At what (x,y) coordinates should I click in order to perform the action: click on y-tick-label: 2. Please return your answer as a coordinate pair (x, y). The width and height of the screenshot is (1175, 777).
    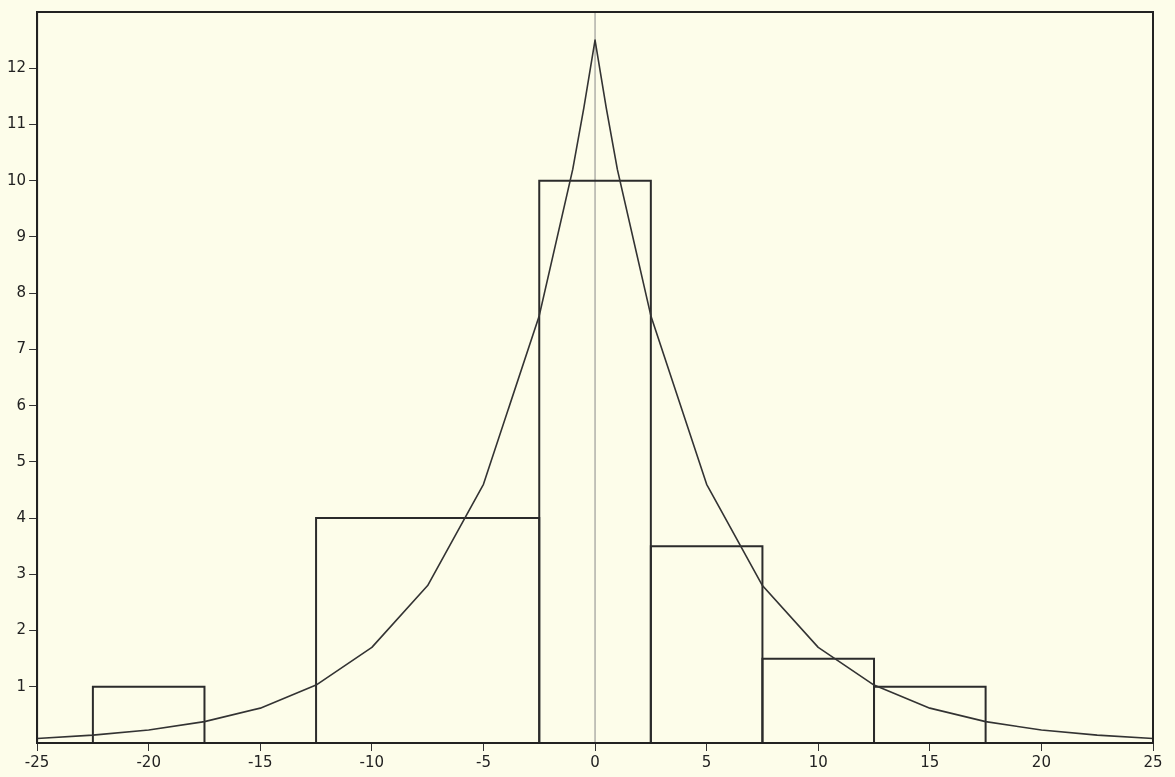
    Looking at the image, I should click on (21, 629).